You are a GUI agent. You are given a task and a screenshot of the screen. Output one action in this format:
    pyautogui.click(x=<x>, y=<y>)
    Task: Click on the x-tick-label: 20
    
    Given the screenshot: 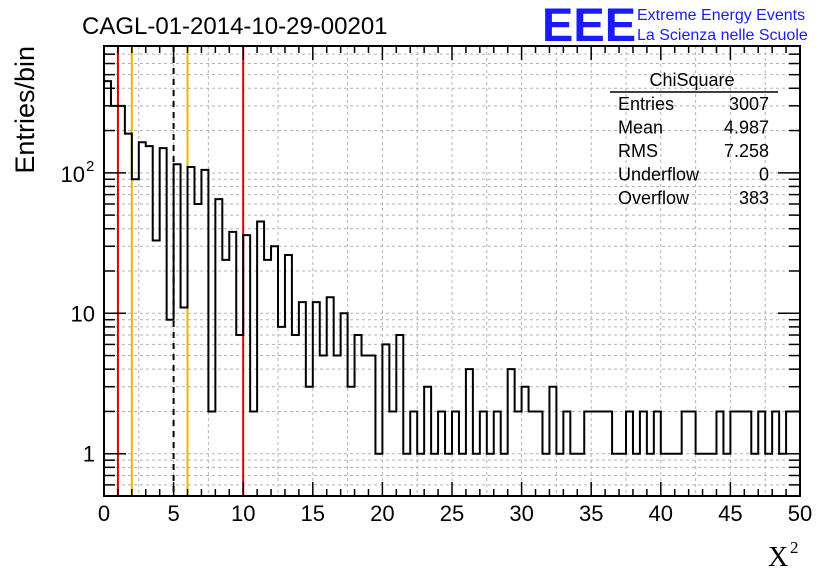 What is the action you would take?
    pyautogui.click(x=382, y=513)
    